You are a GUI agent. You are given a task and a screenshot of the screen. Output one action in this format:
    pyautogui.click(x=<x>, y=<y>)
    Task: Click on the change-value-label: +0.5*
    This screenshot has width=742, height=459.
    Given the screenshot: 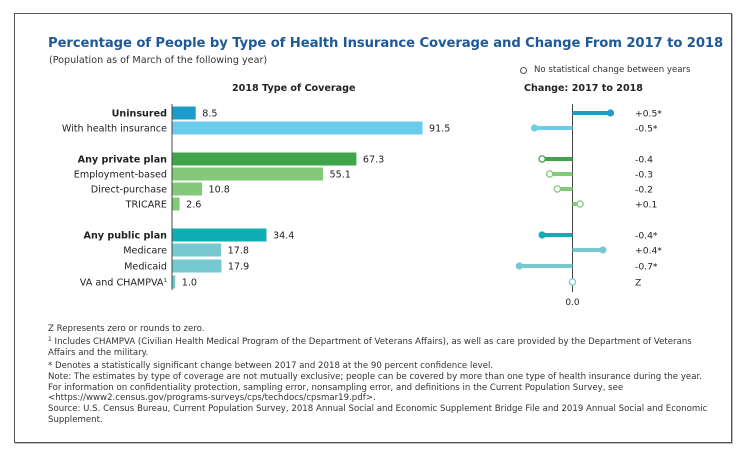 What is the action you would take?
    pyautogui.click(x=648, y=114)
    